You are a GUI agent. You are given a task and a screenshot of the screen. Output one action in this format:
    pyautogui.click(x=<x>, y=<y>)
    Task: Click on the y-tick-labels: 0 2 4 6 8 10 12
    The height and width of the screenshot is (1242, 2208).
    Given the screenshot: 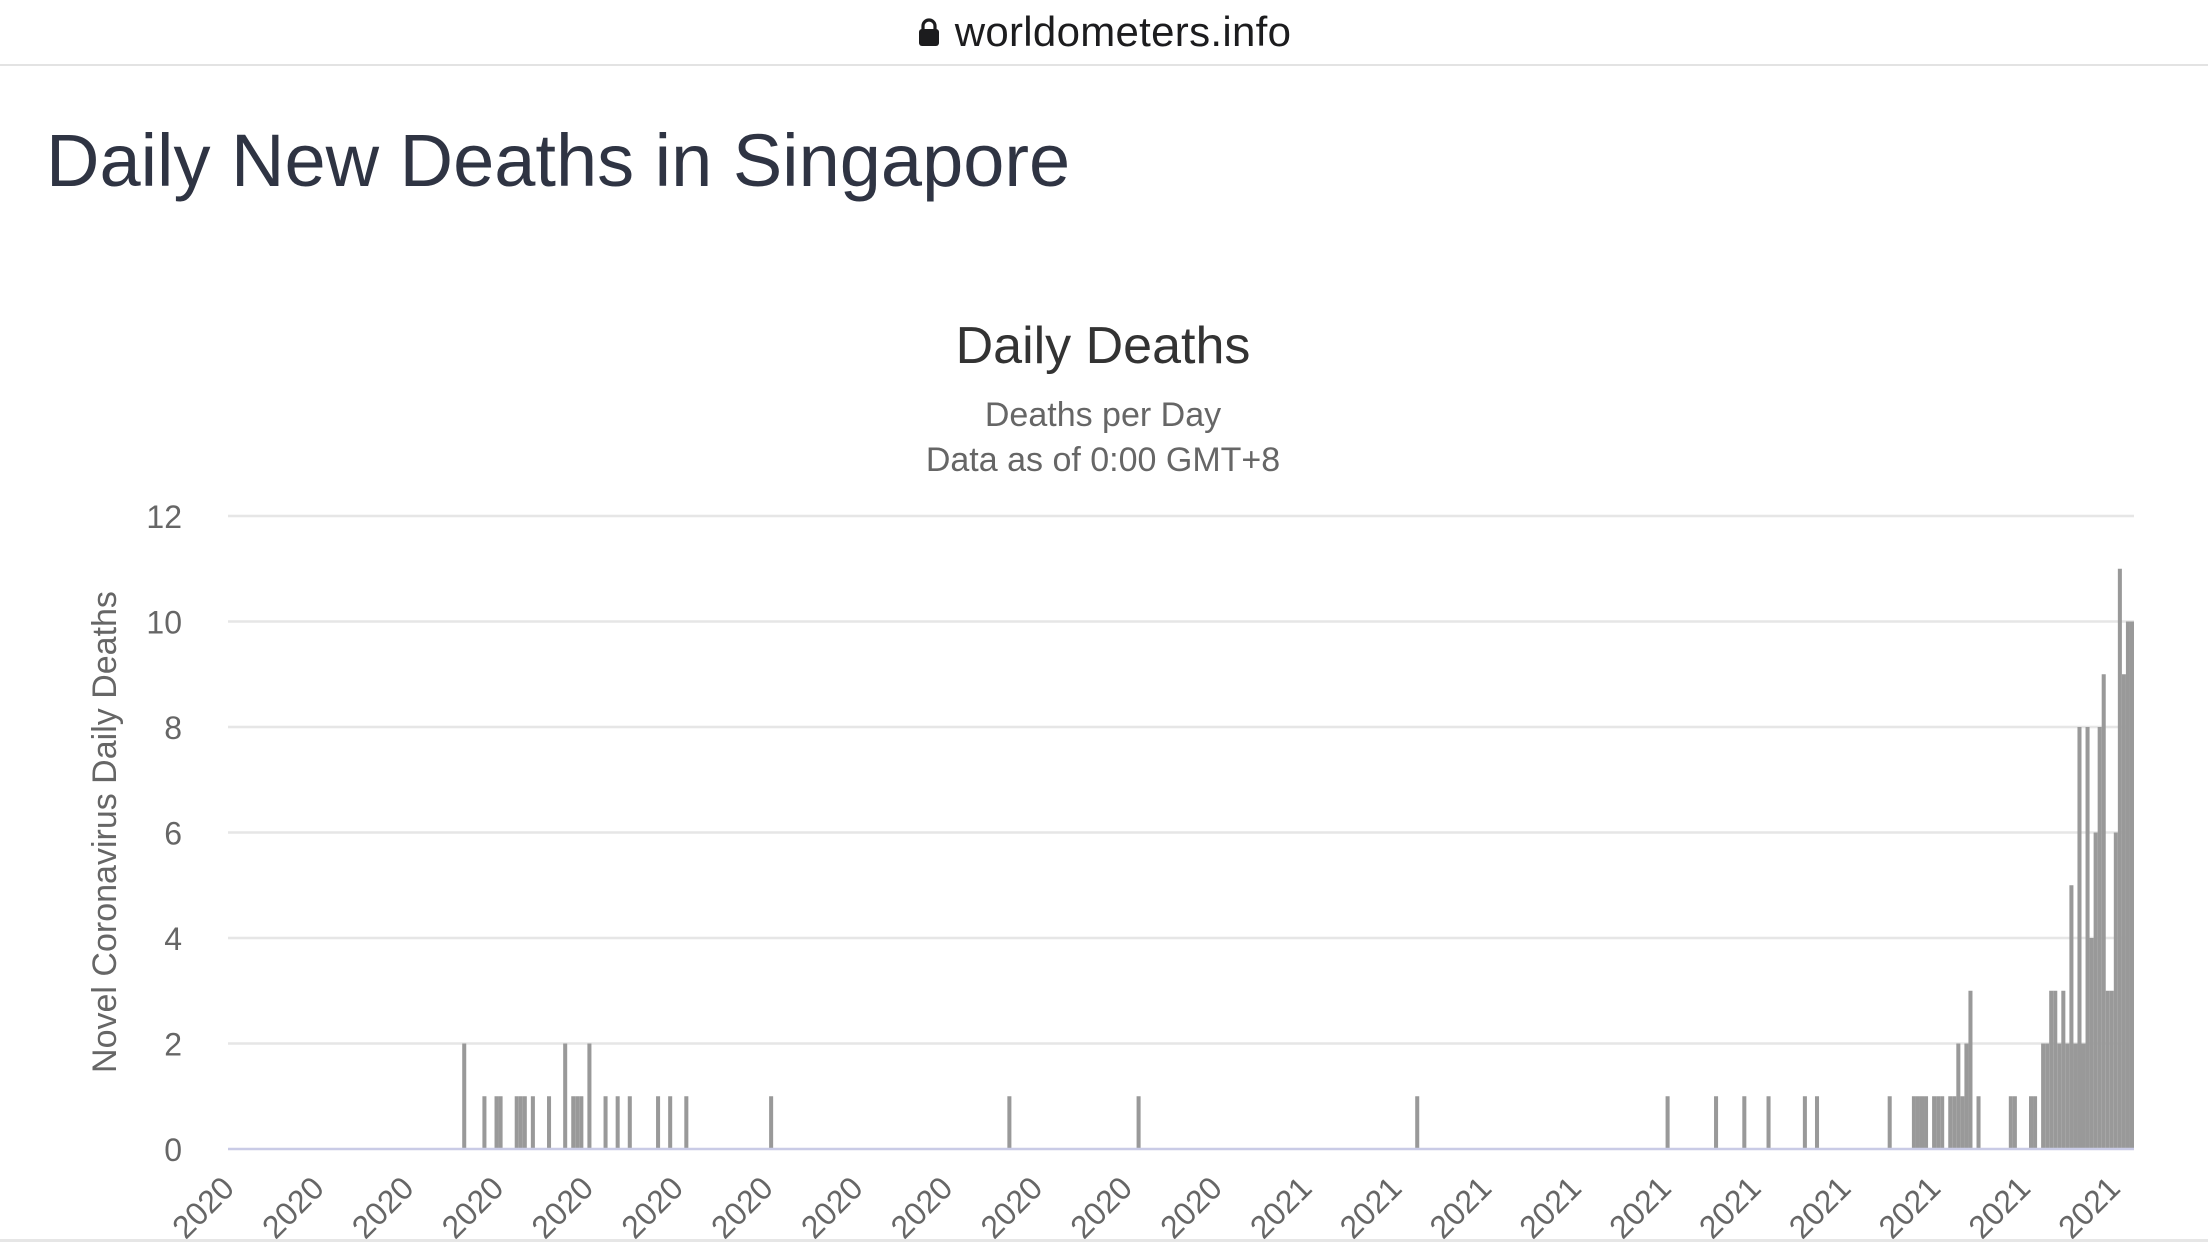 What is the action you would take?
    pyautogui.click(x=164, y=833)
    